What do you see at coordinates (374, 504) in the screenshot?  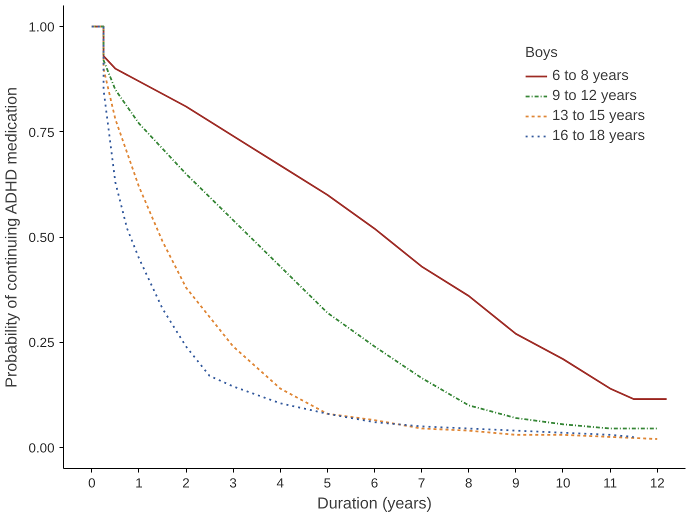 I see `x-axis-title: Duration (years)` at bounding box center [374, 504].